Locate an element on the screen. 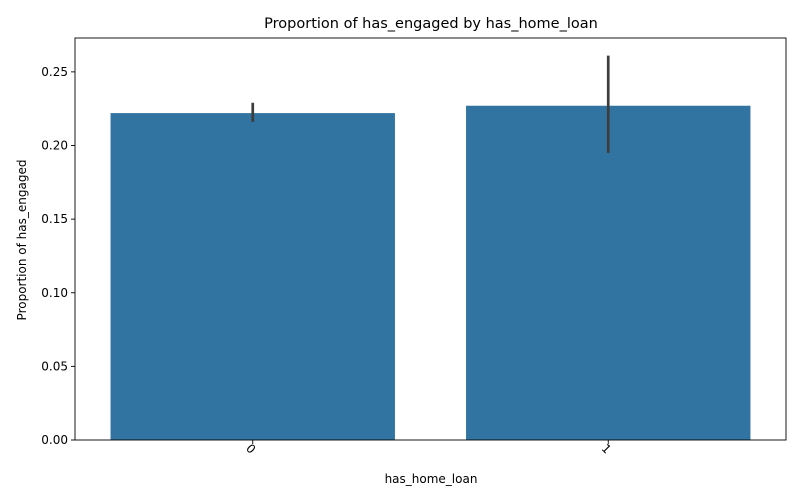  y-tick-label: 0.20 is located at coordinates (54, 145).